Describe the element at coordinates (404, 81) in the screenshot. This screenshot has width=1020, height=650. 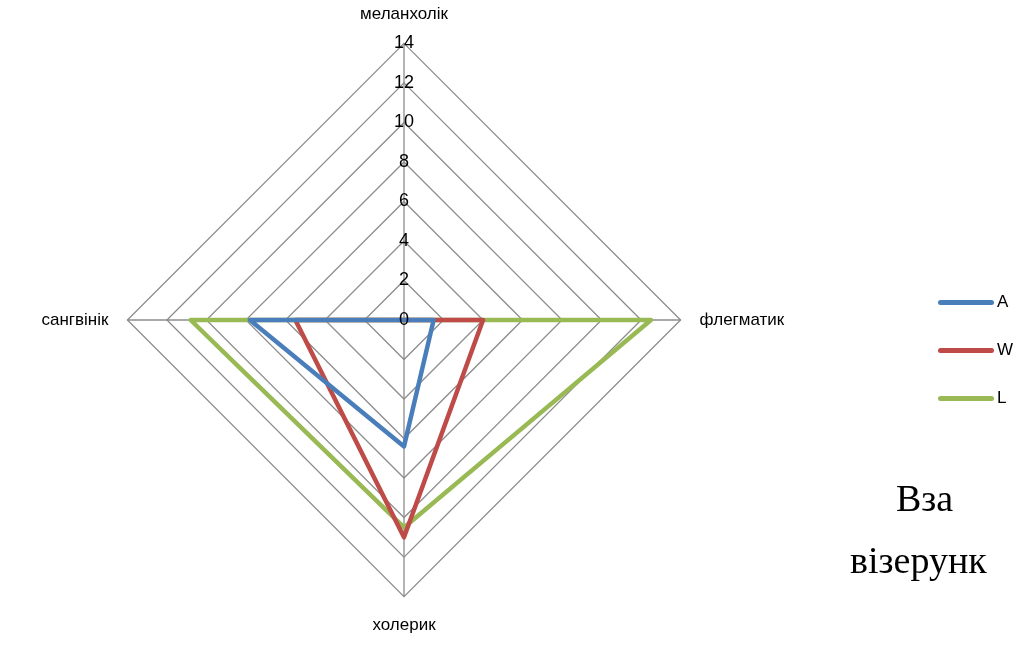
I see `y-tick-label: 12` at that location.